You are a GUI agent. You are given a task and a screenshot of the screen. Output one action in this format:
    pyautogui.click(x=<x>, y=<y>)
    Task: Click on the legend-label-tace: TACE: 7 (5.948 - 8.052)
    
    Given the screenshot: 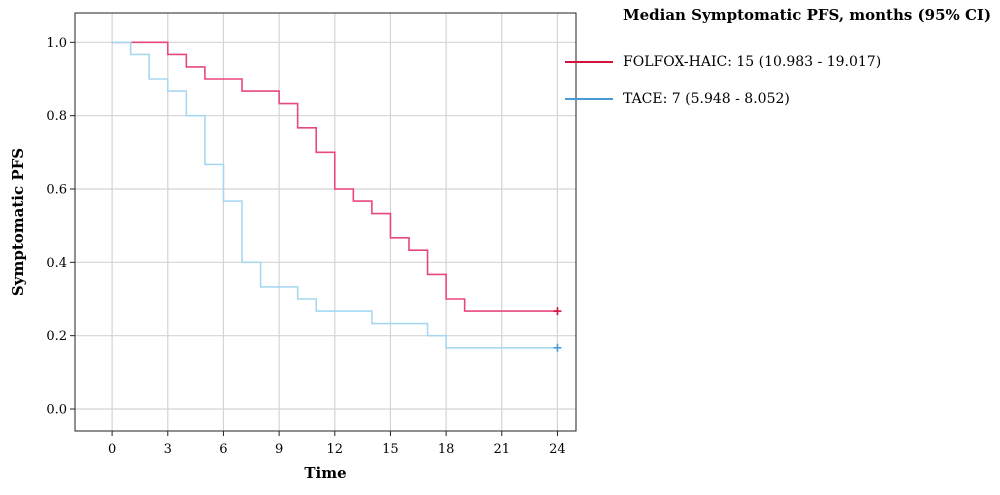 What is the action you would take?
    pyautogui.click(x=706, y=99)
    